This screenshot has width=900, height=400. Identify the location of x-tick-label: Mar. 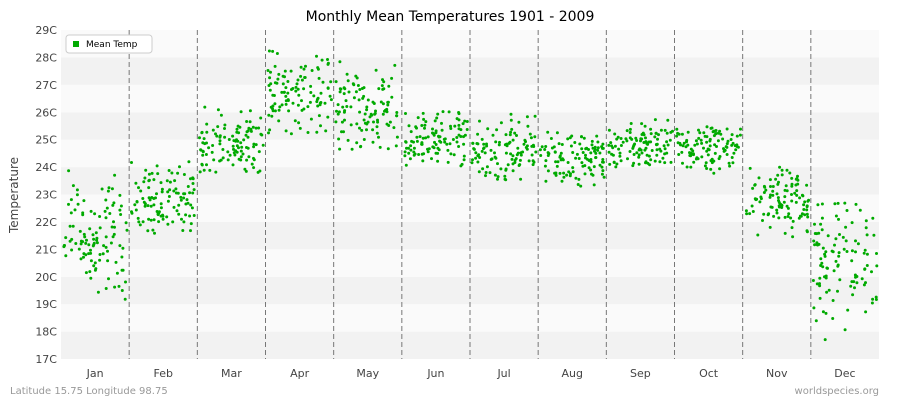
(231, 373).